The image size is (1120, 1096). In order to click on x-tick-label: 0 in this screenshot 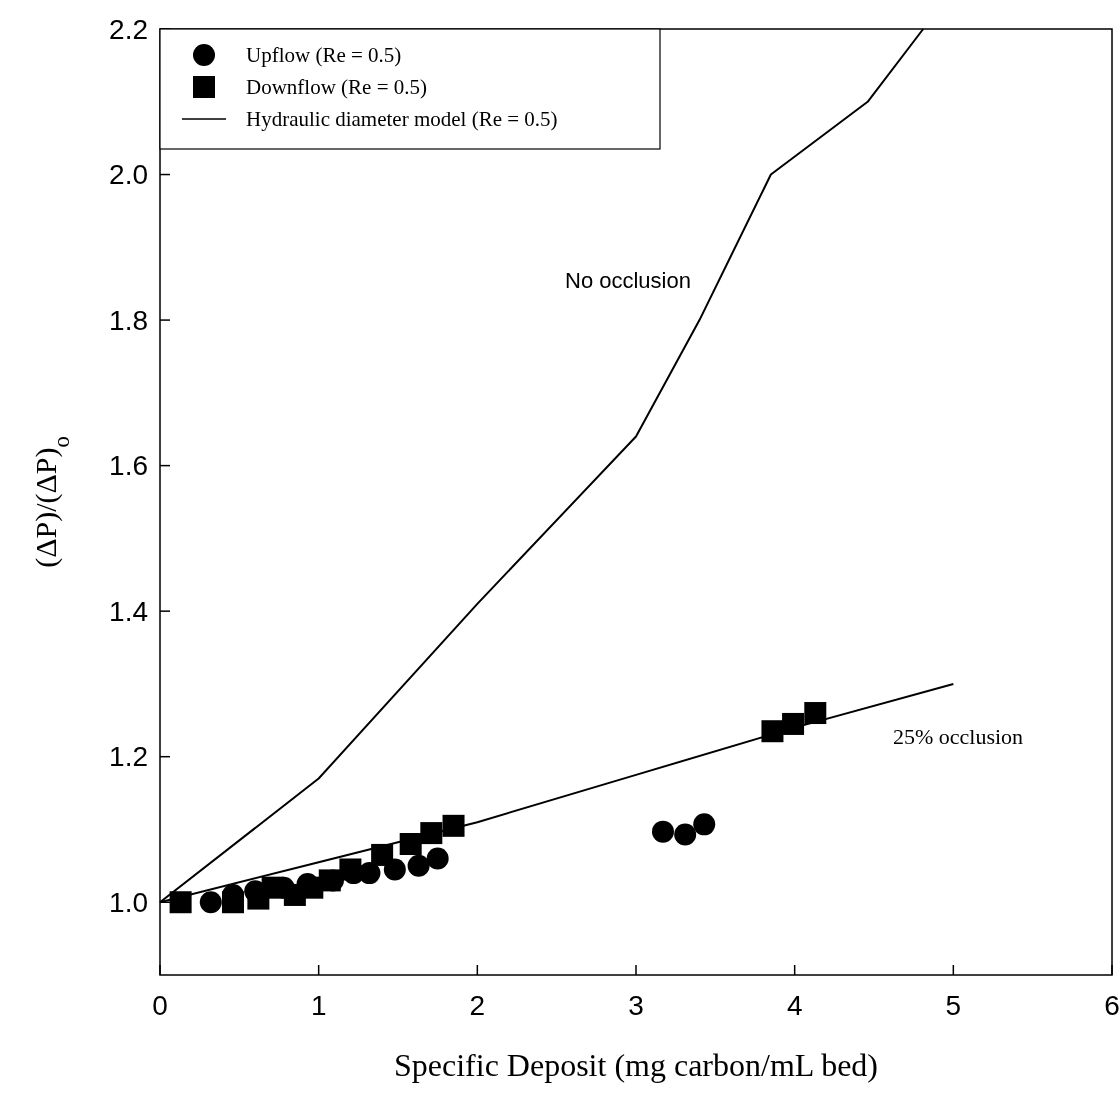, I will do `click(160, 1005)`.